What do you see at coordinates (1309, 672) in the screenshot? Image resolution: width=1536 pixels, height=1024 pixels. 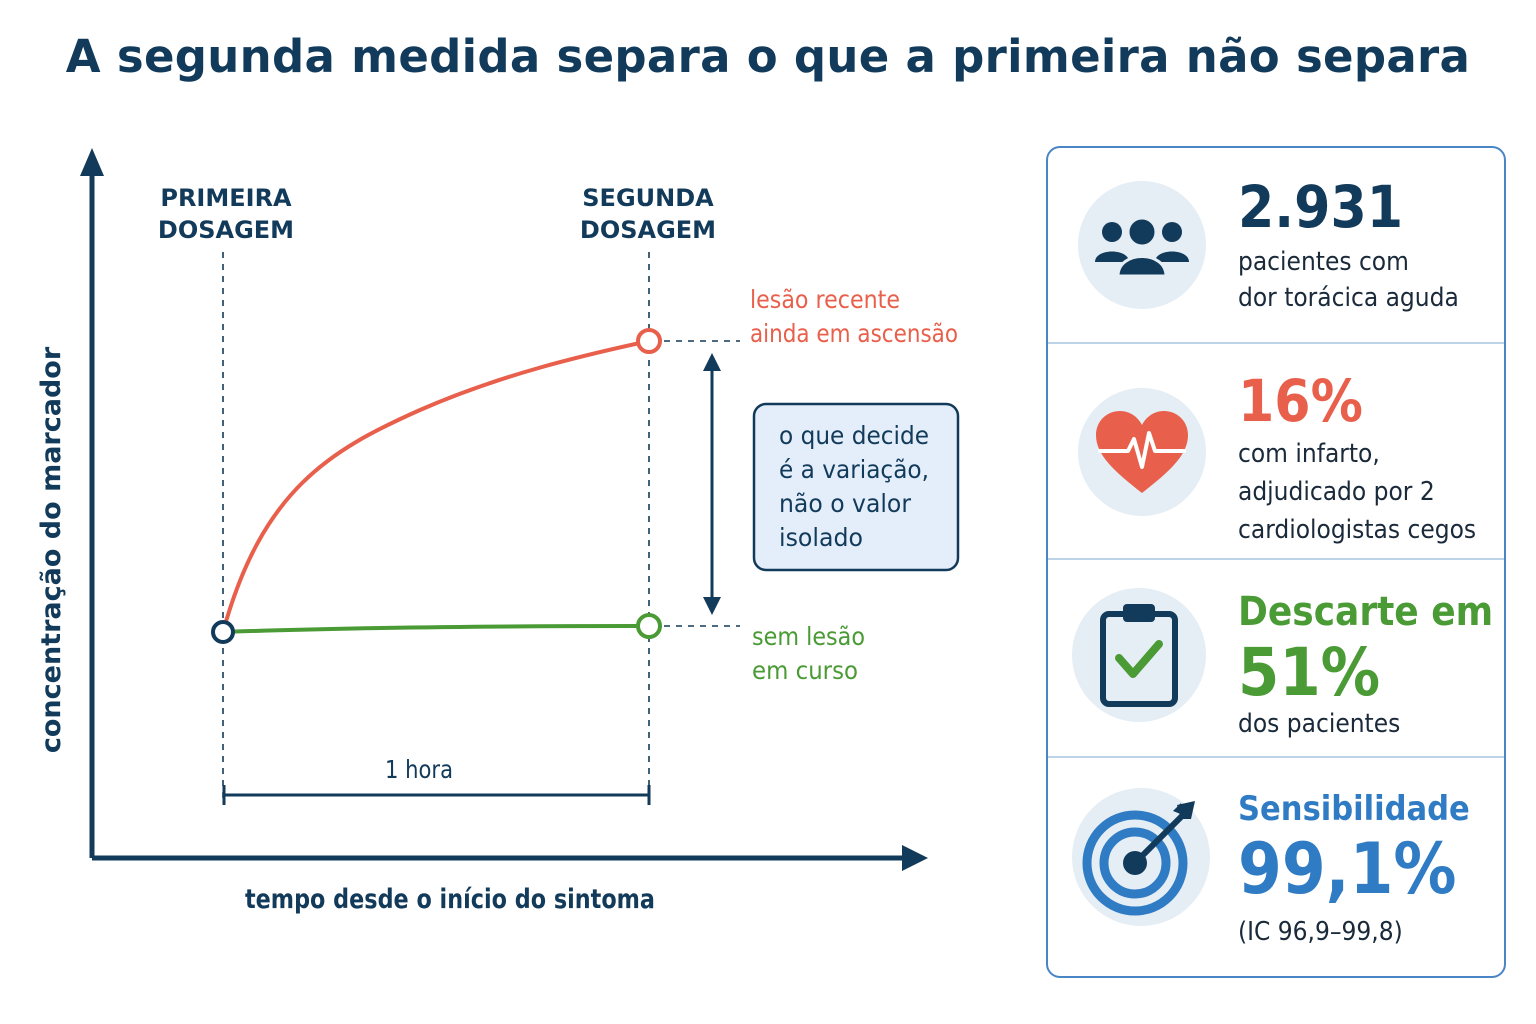 I see `rule-out-value: 51%` at bounding box center [1309, 672].